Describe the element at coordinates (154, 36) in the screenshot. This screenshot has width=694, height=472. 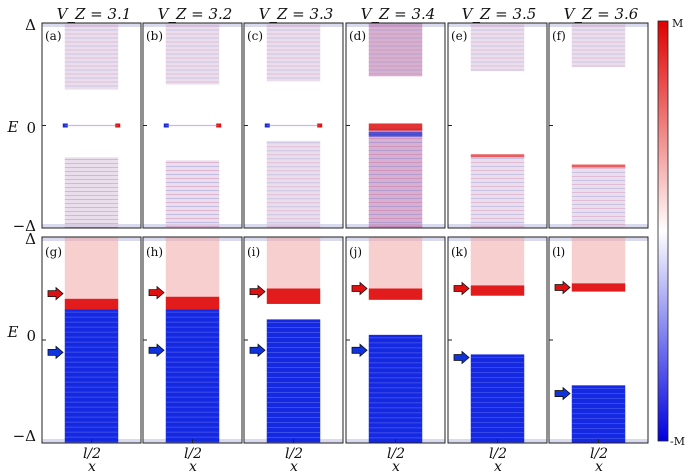
I see `panel-label: (b)` at that location.